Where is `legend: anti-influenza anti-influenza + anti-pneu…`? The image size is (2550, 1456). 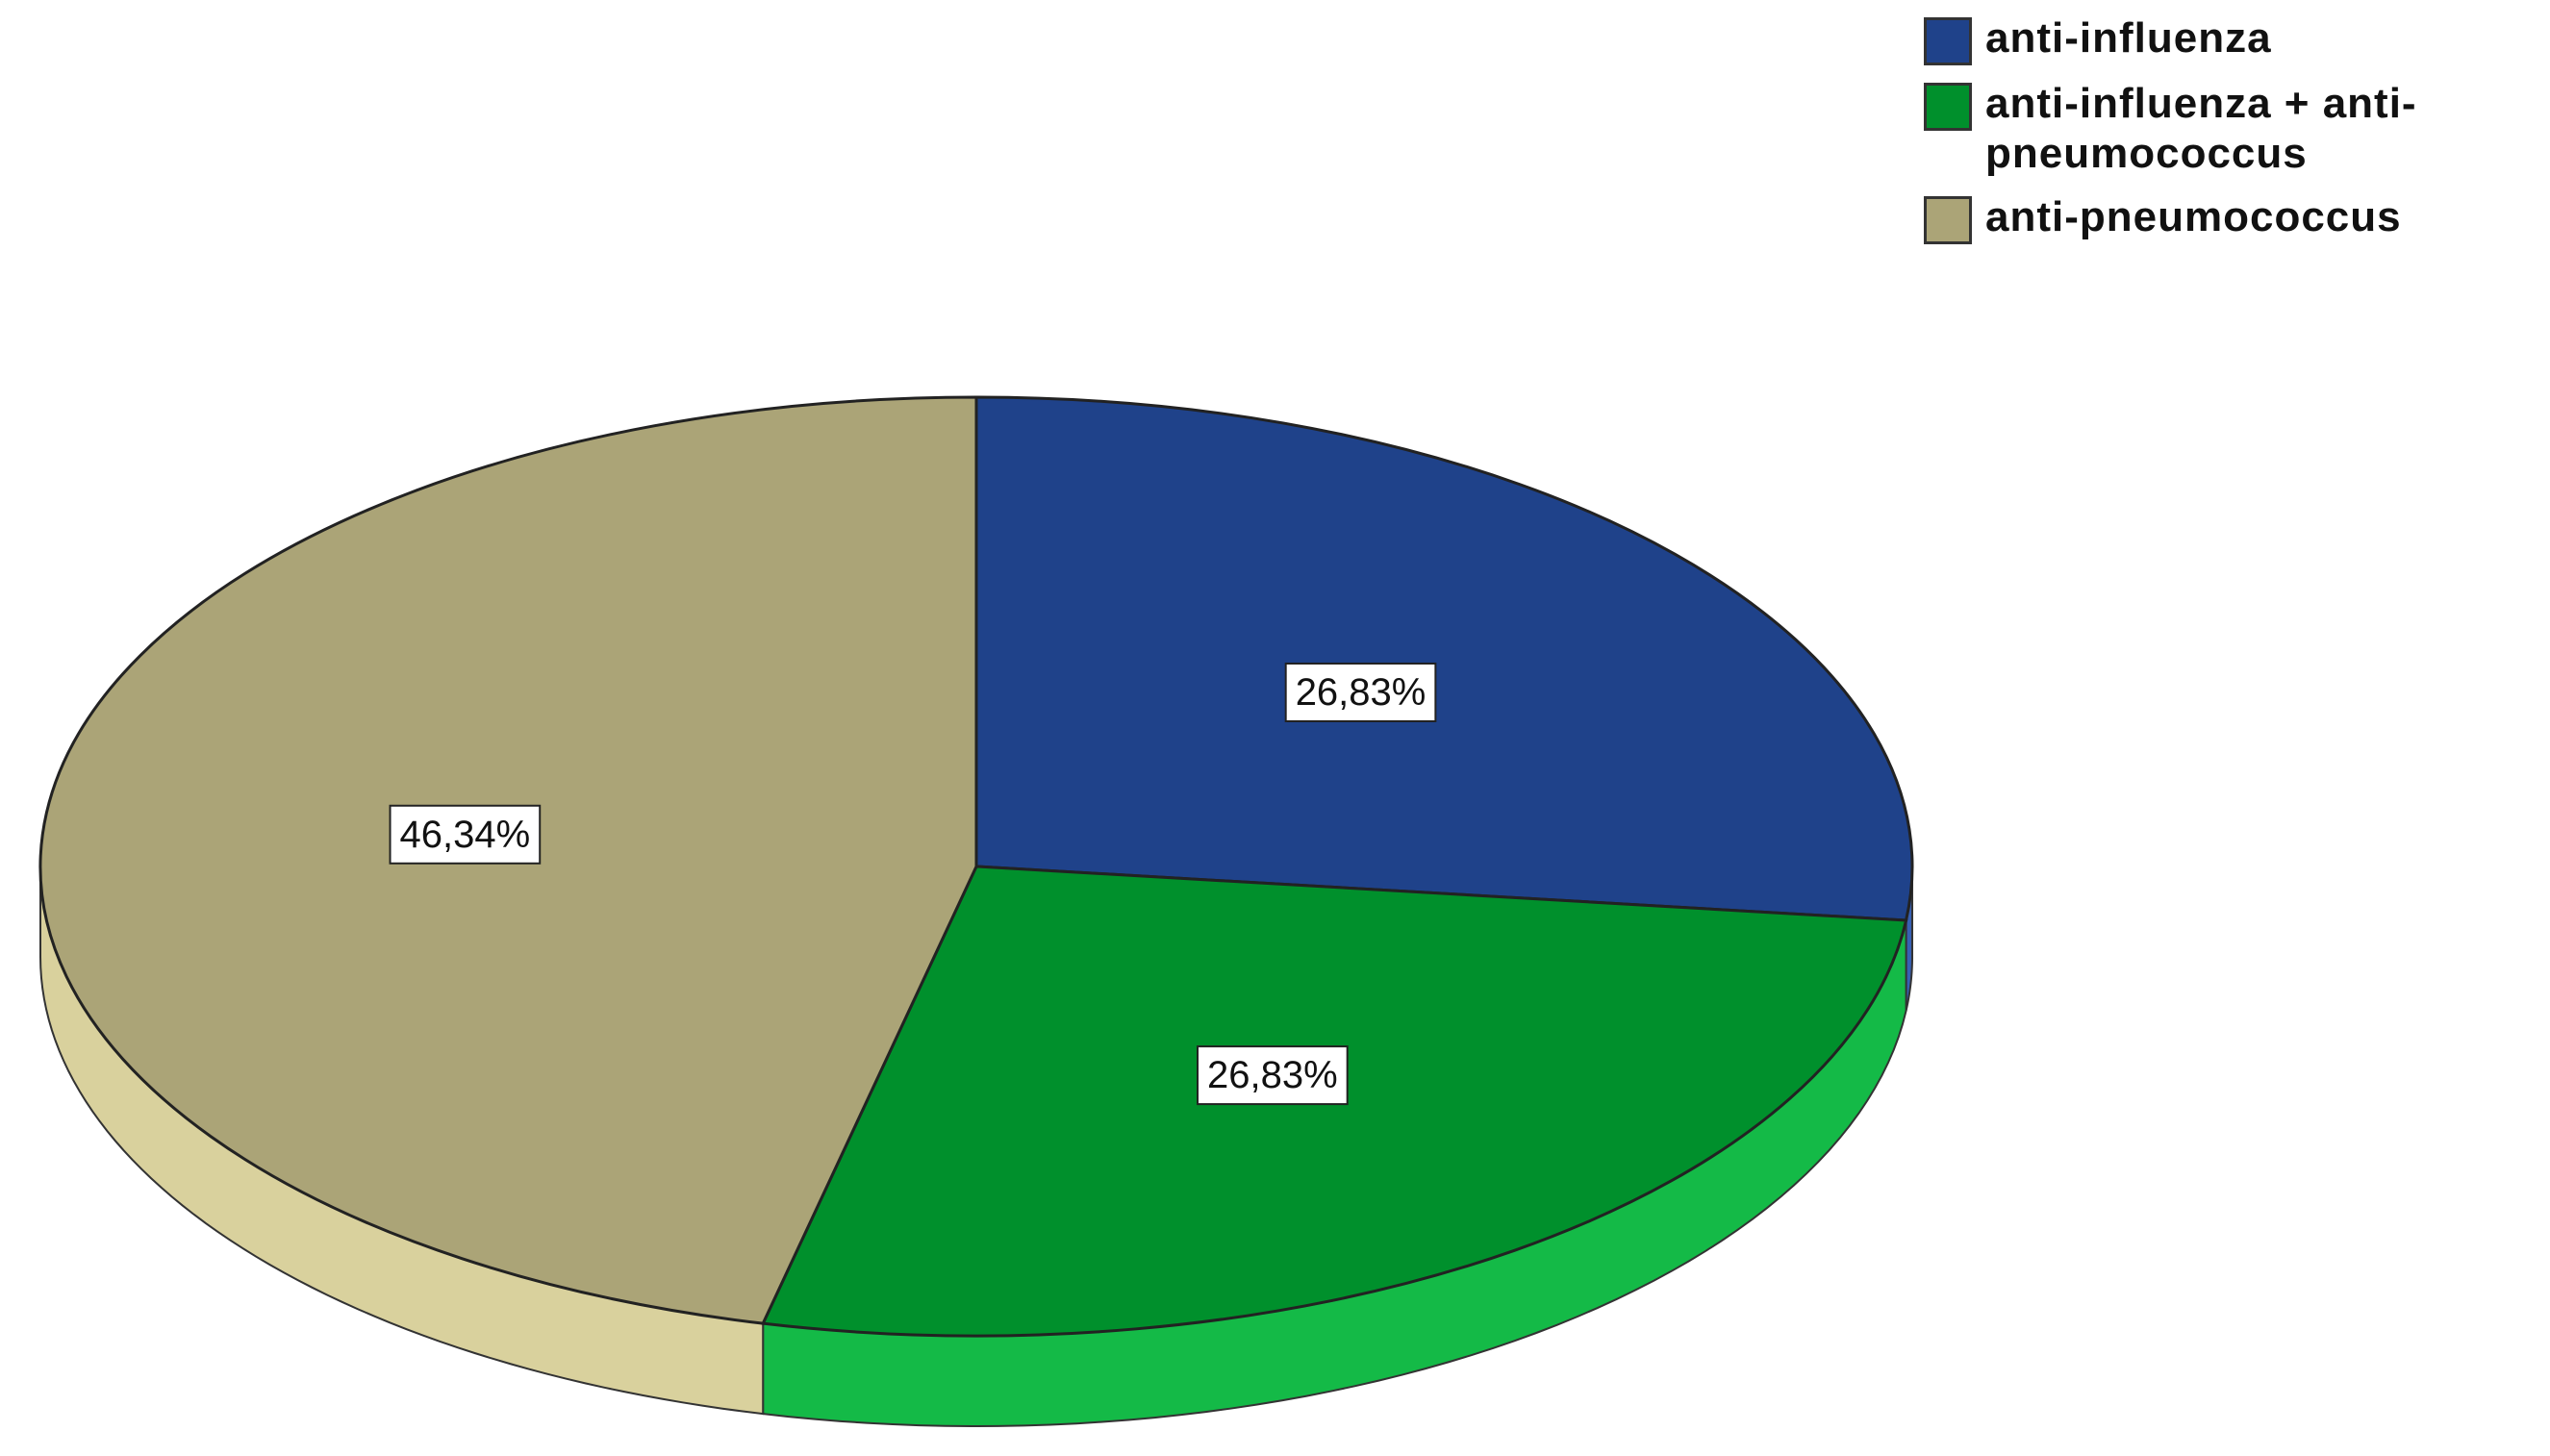
legend: anti-influenza anti-influenza + anti-pneu… is located at coordinates (2229, 135).